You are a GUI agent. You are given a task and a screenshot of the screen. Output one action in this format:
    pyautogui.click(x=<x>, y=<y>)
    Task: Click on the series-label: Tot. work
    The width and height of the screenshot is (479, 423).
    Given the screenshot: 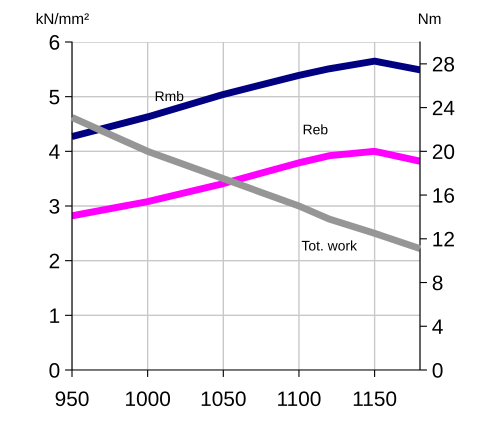 What is the action you would take?
    pyautogui.click(x=330, y=245)
    